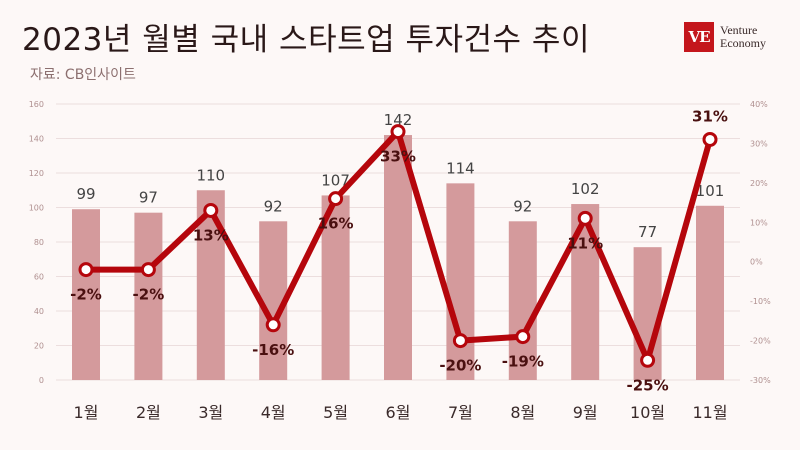 This screenshot has width=800, height=450. Describe the element at coordinates (398, 120) in the screenshot. I see `bar-value-label: 142` at that location.